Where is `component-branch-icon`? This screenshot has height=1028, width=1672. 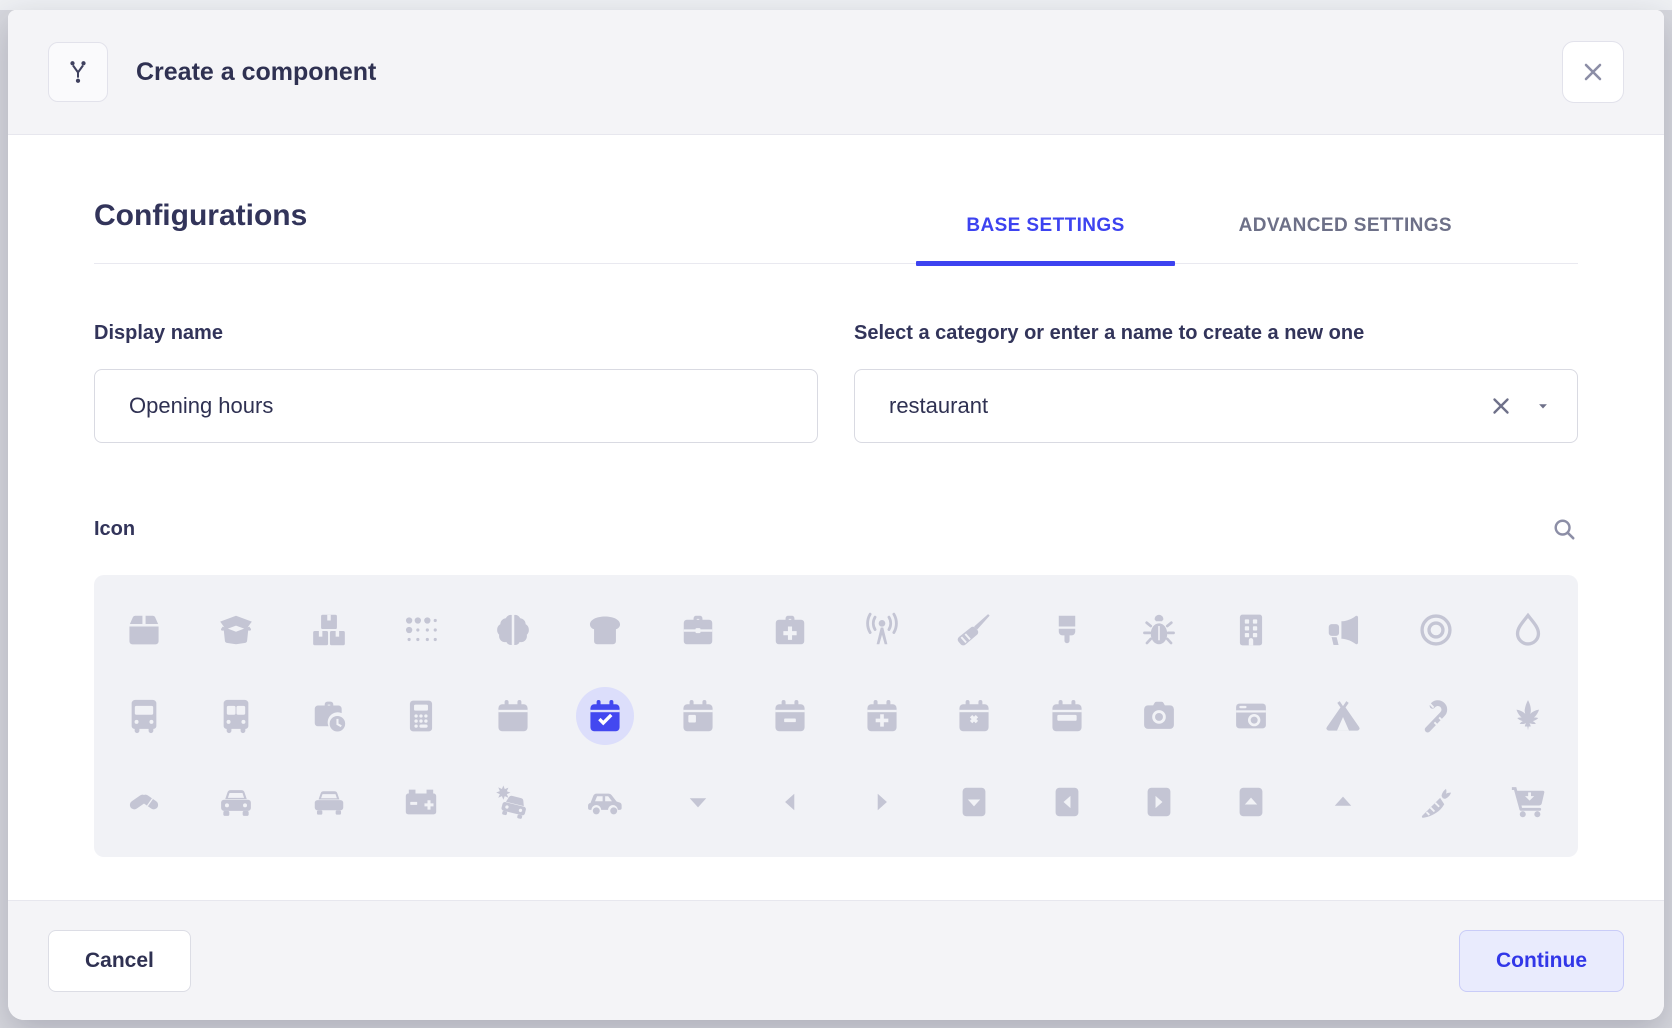
component-branch-icon is located at coordinates (78, 72).